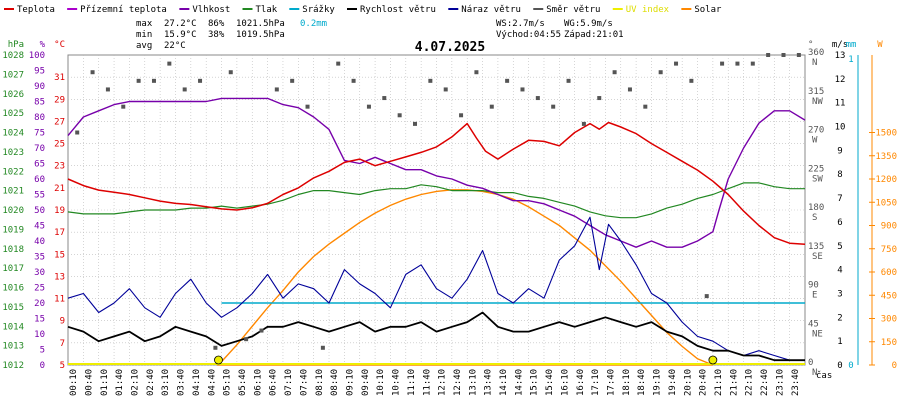  What do you see at coordinates (13, 192) in the screenshot?
I see `tick-pressure: 1021` at bounding box center [13, 192].